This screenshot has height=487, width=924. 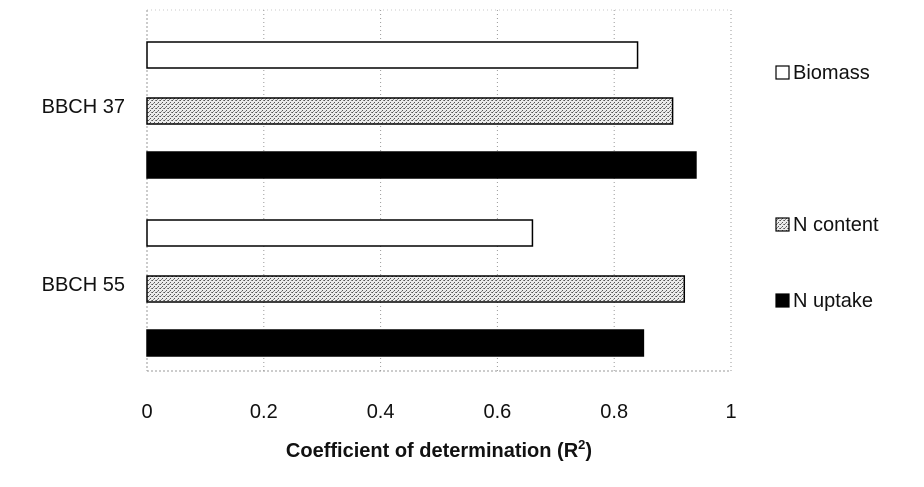 What do you see at coordinates (432, 451) in the screenshot?
I see `x-axis-title-main: Coefficient of determination (R` at bounding box center [432, 451].